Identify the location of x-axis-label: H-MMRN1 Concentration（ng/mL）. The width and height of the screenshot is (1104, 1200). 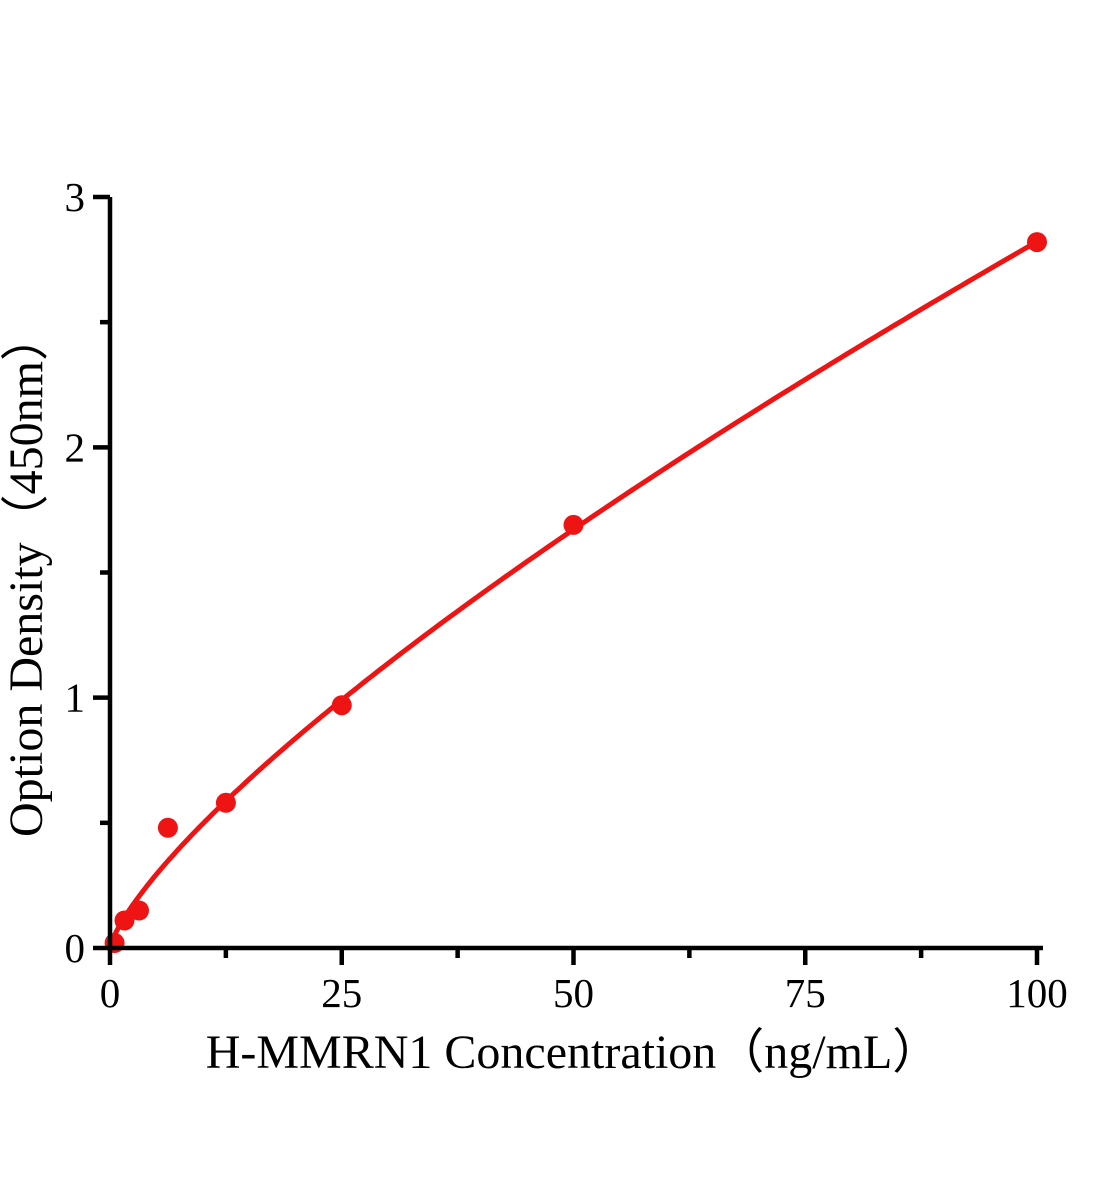
(573, 1052).